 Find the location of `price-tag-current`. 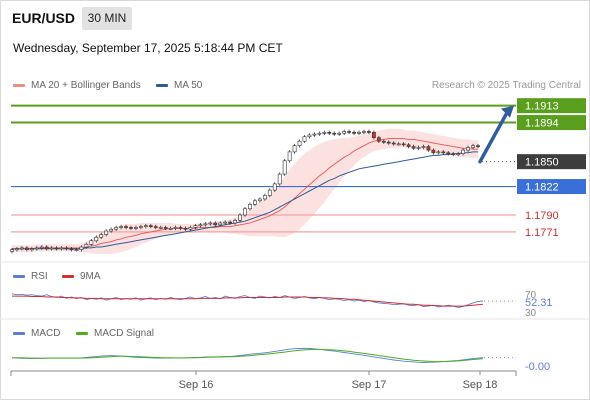

price-tag-current is located at coordinates (551, 162).